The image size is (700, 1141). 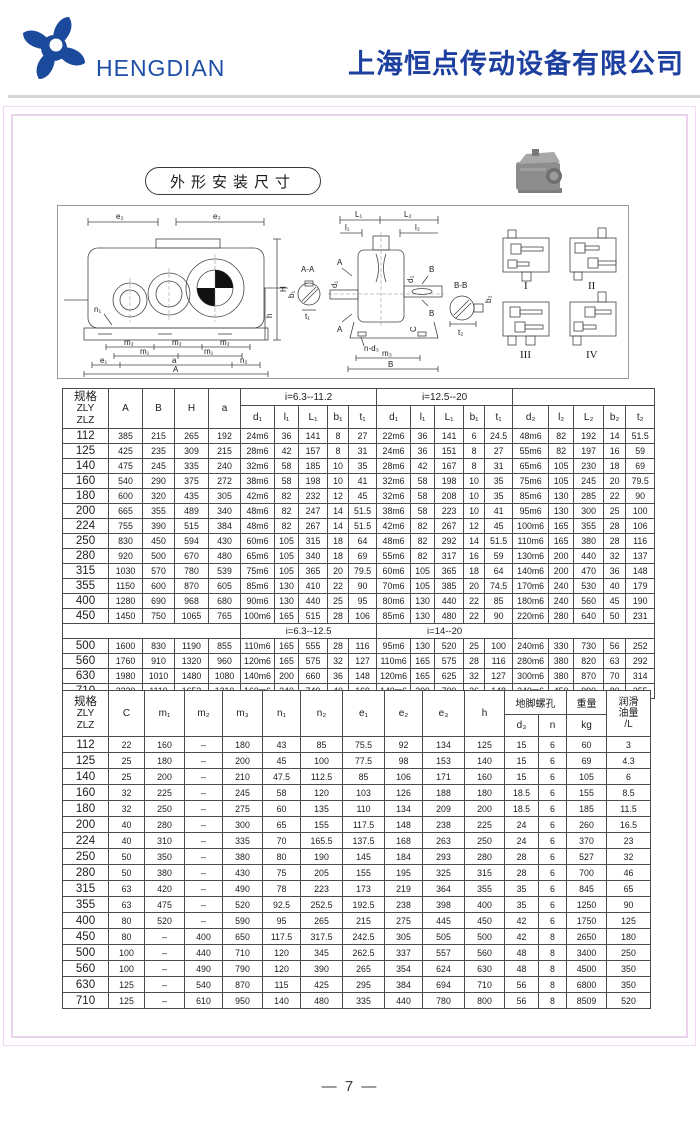 What do you see at coordinates (356, 872) in the screenshot?
I see `table-row: 280 50 380–430 75 205 155 195 325 315 28 6 700 46` at bounding box center [356, 872].